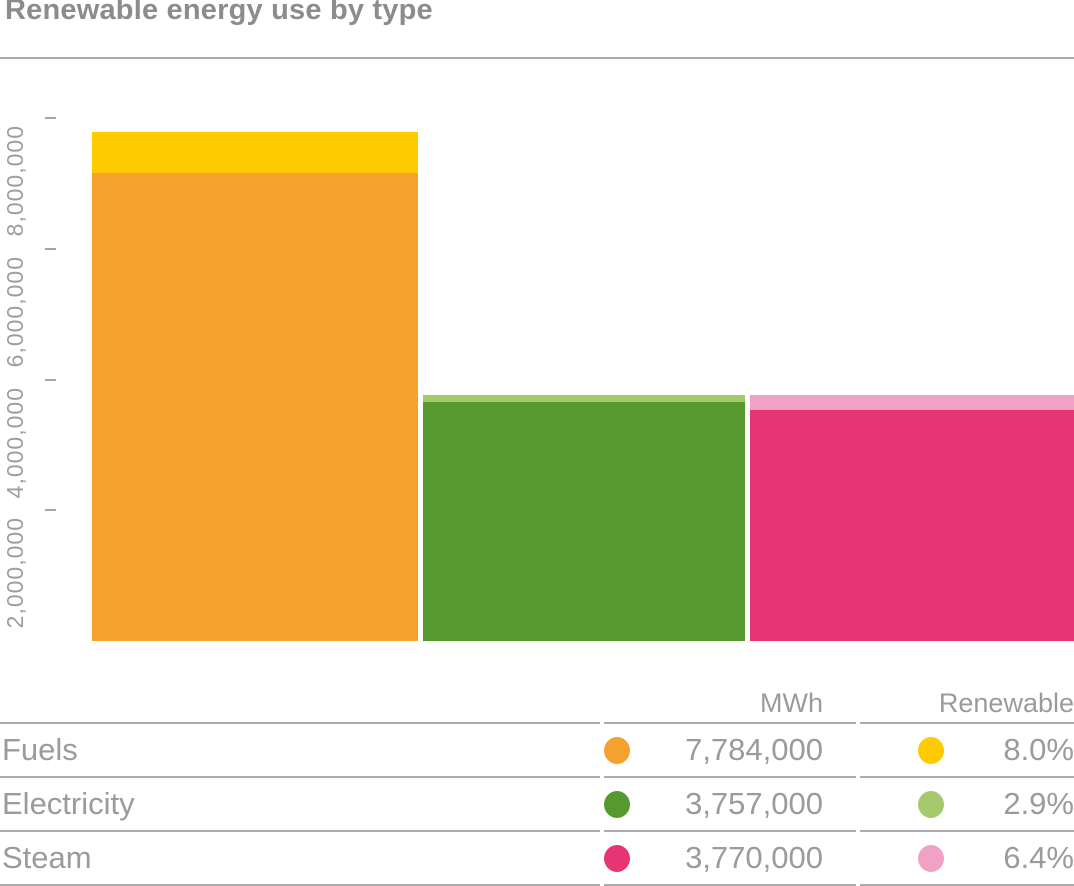 This screenshot has height=886, width=1074. What do you see at coordinates (537, 751) in the screenshot?
I see `table-row-fuels: Fuels 7,784,000 8.0%` at bounding box center [537, 751].